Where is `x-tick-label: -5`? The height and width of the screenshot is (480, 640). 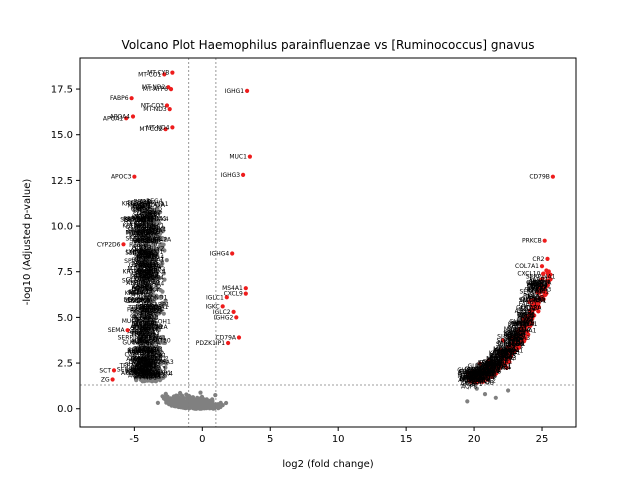 x-tick-label: -5 is located at coordinates (134, 439).